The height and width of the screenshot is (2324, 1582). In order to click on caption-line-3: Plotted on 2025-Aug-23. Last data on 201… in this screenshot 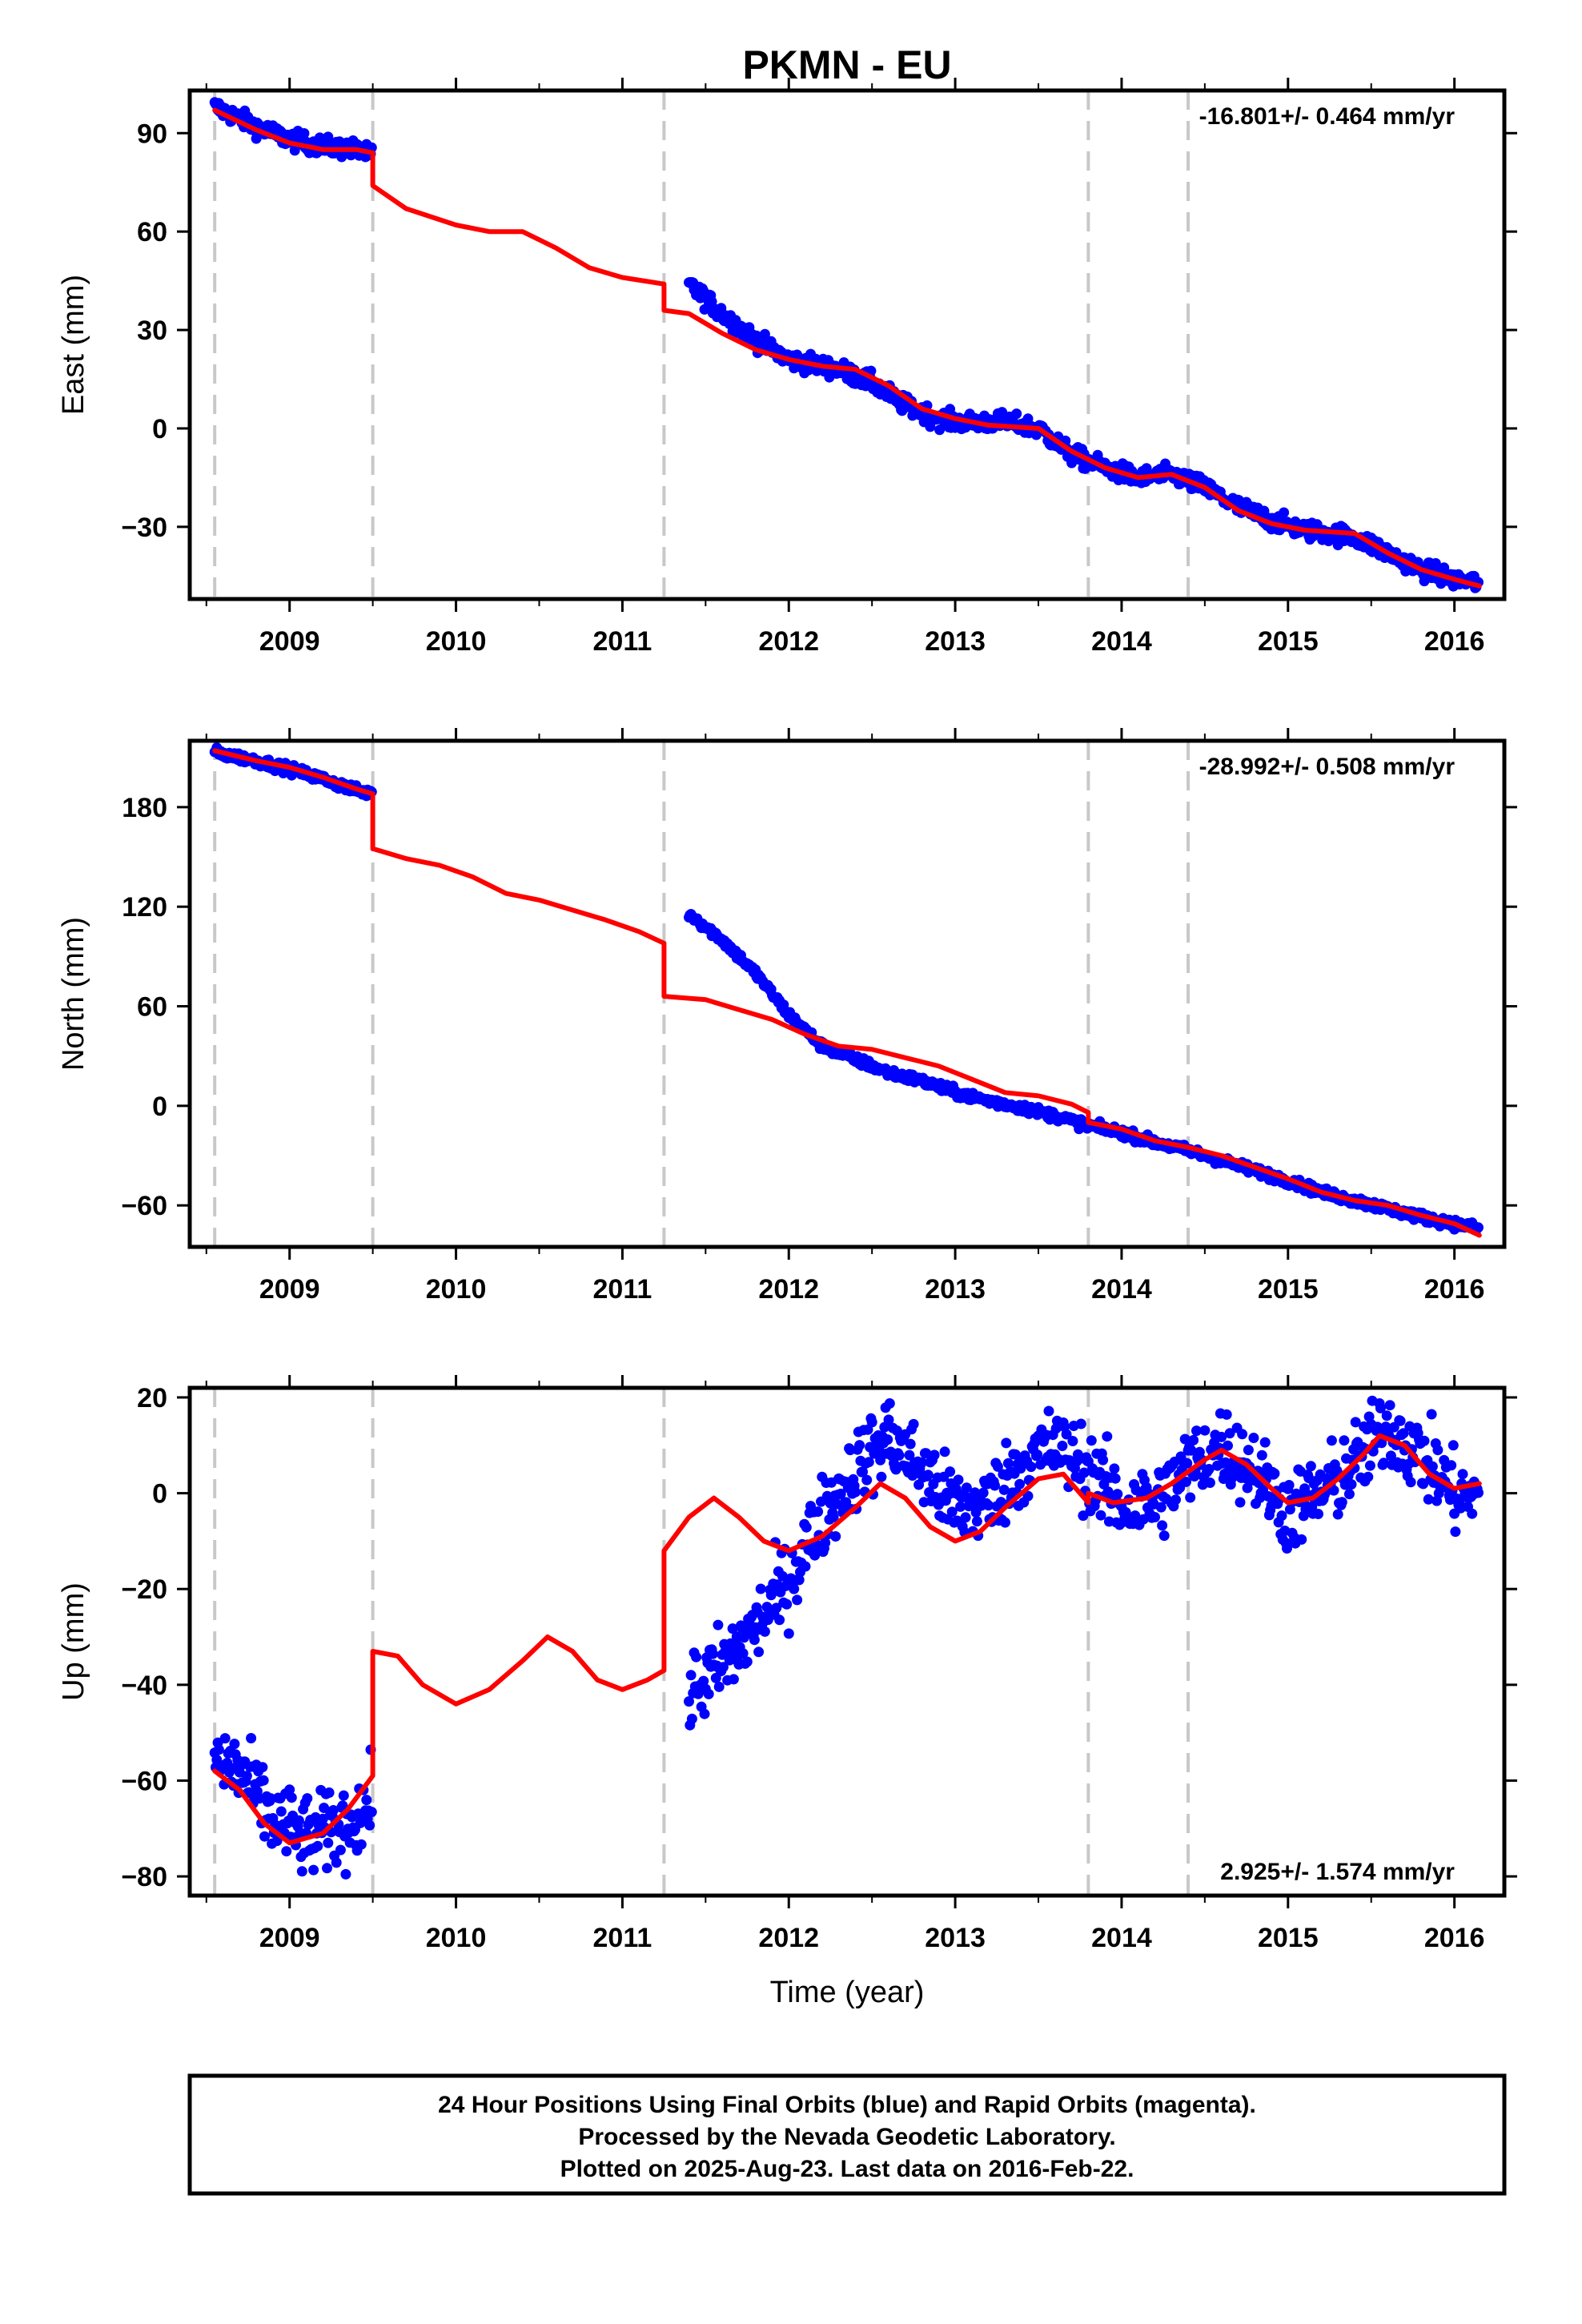, I will do `click(847, 2169)`.